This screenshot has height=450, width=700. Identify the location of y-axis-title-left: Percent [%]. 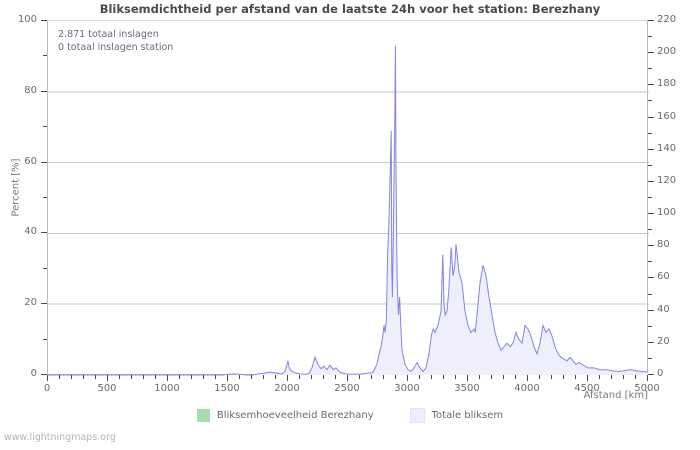
(16, 187).